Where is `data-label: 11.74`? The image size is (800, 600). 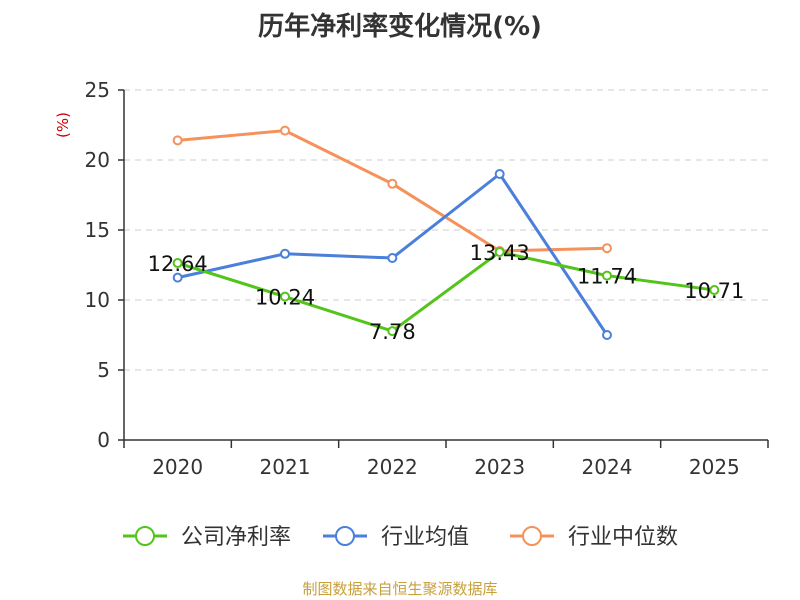
data-label: 11.74 is located at coordinates (607, 277).